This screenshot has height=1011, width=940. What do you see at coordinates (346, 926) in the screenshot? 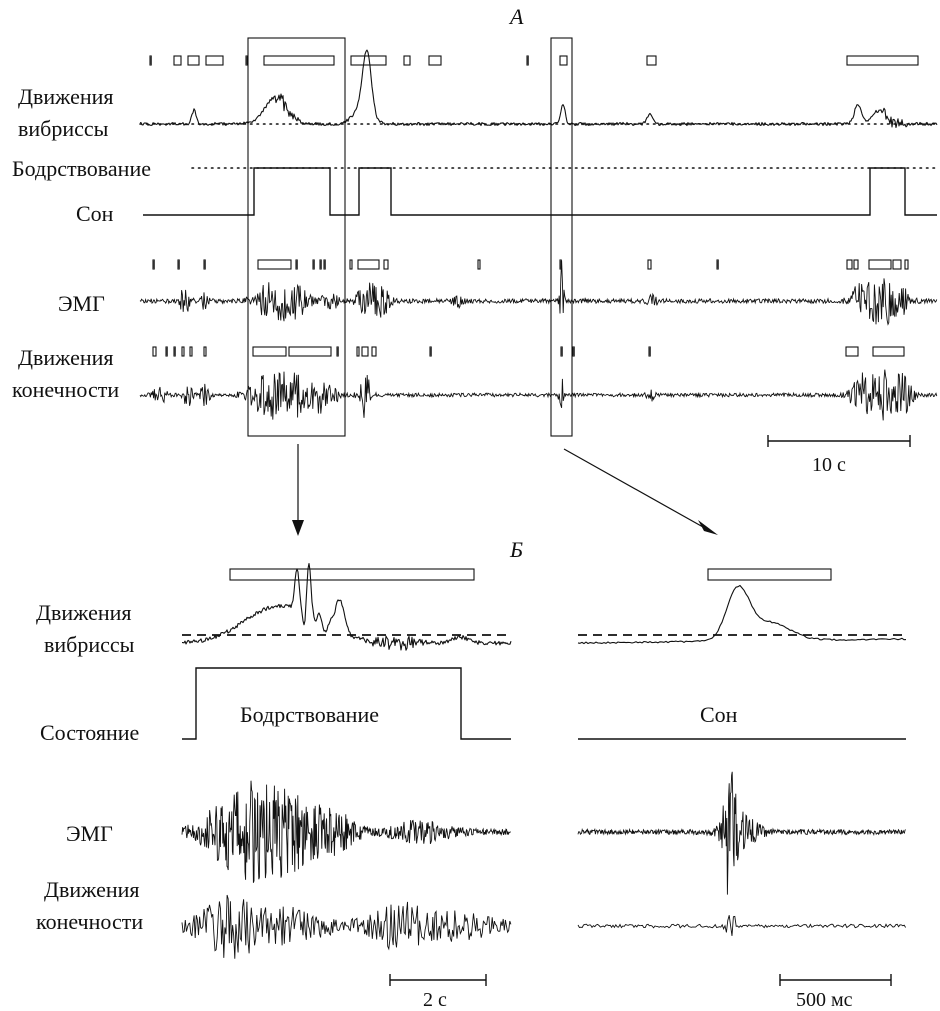
I see `b-left-limb-trace` at bounding box center [346, 926].